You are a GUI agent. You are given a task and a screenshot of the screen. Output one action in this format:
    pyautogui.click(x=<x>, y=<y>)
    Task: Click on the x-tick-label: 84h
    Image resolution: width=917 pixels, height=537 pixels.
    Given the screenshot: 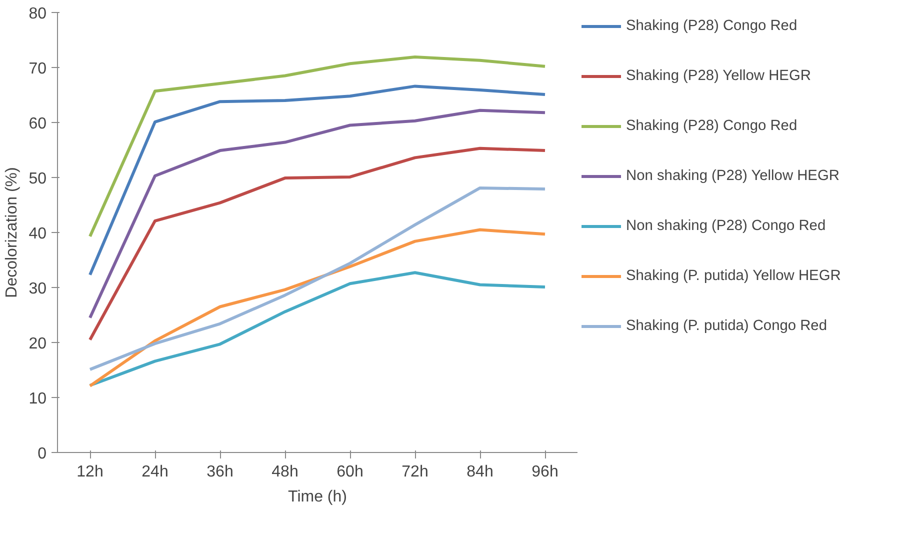 What is the action you would take?
    pyautogui.click(x=480, y=472)
    